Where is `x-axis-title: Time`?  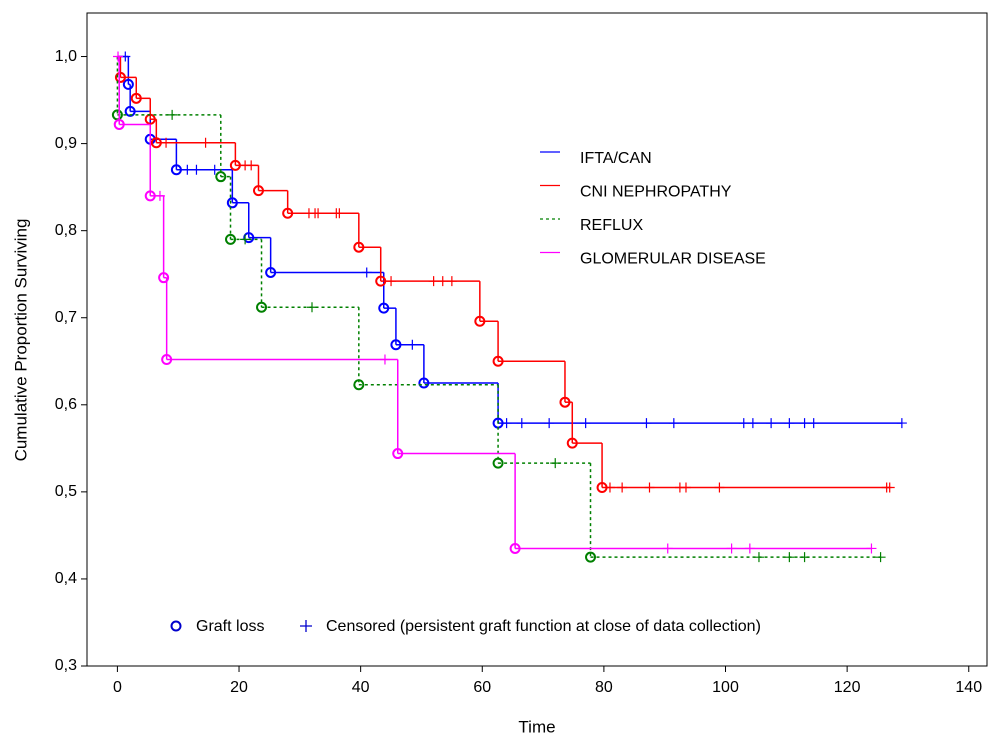 x-axis-title: Time is located at coordinates (536, 726).